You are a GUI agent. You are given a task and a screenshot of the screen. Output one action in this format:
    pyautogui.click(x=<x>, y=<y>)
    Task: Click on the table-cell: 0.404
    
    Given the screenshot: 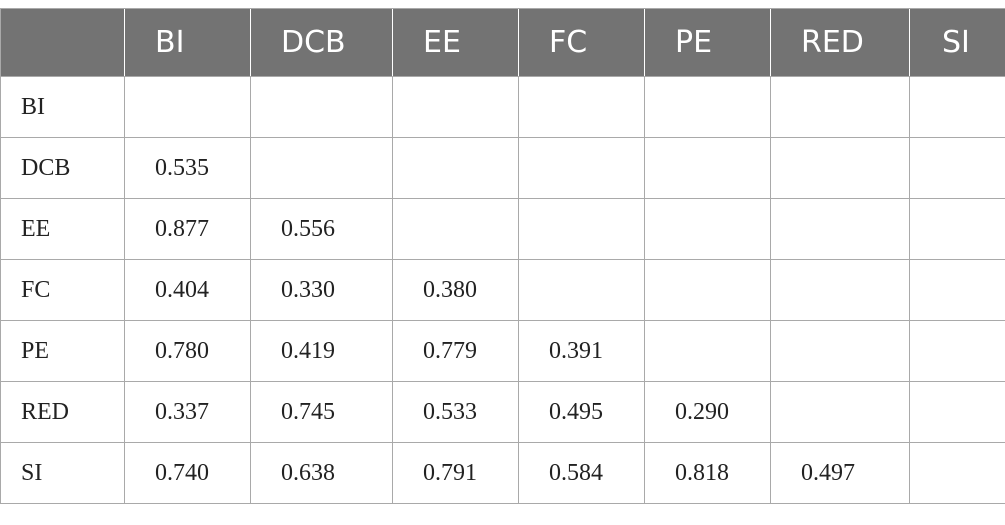 What is the action you would take?
    pyautogui.click(x=187, y=290)
    